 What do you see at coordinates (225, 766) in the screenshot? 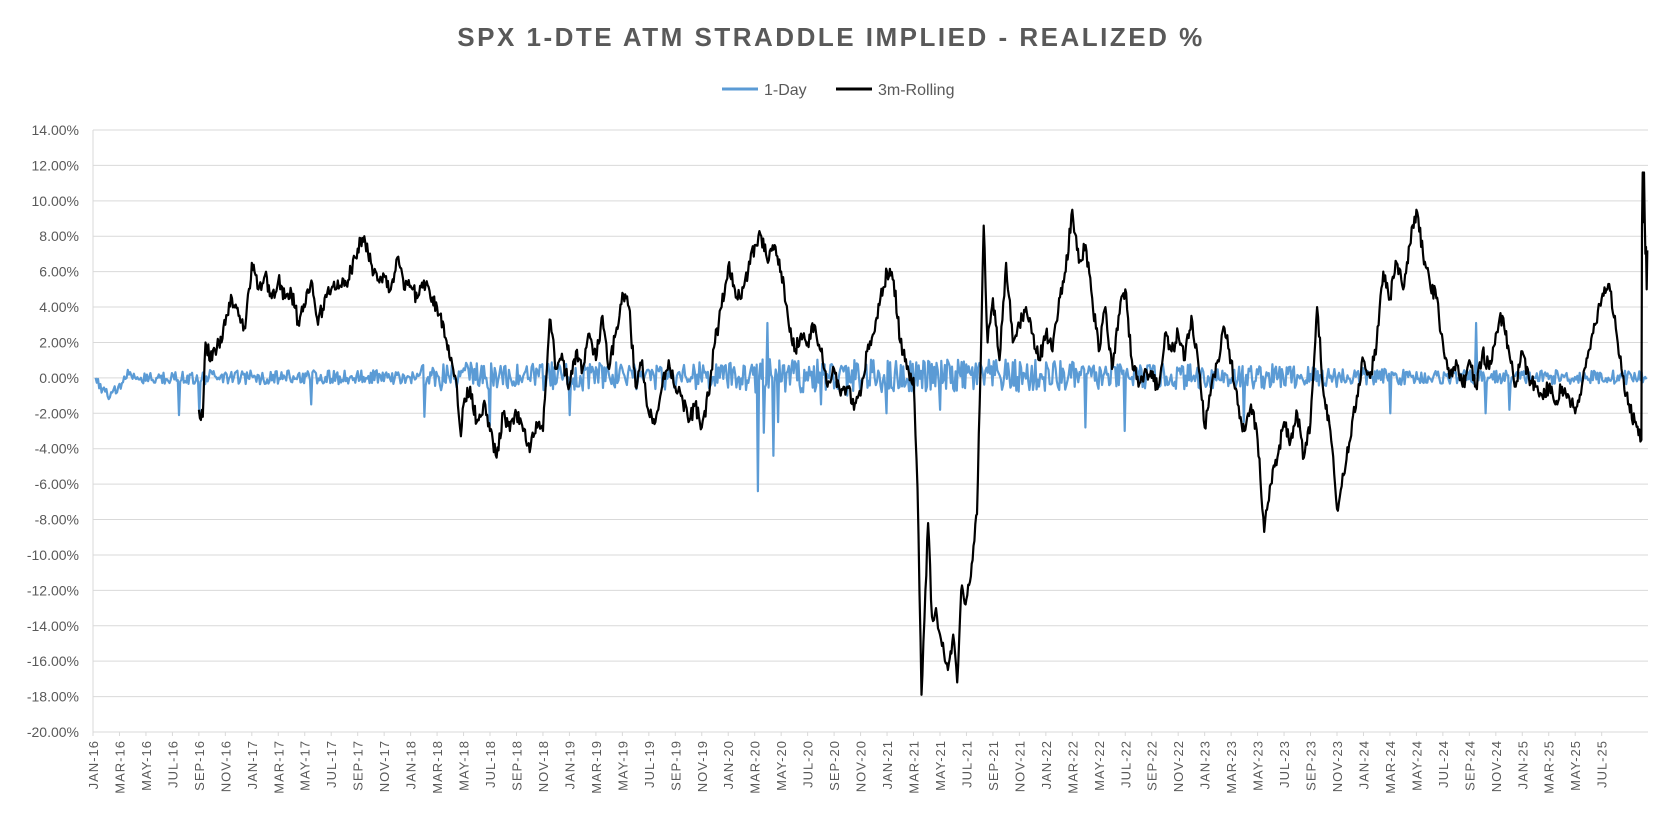
I see `x-tick-label: NOV-16` at bounding box center [225, 766].